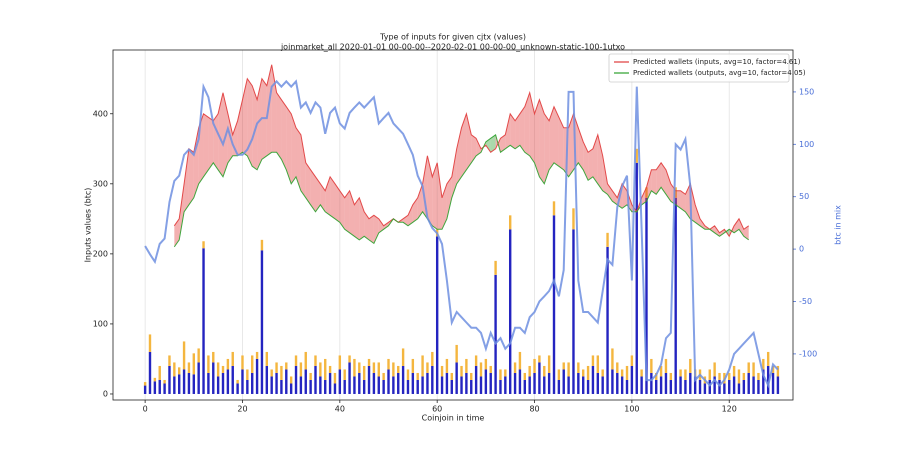 The image size is (900, 454). Describe the element at coordinates (452, 37) in the screenshot. I see `chart-title: Type of inputs for given cjtx (values)` at that location.